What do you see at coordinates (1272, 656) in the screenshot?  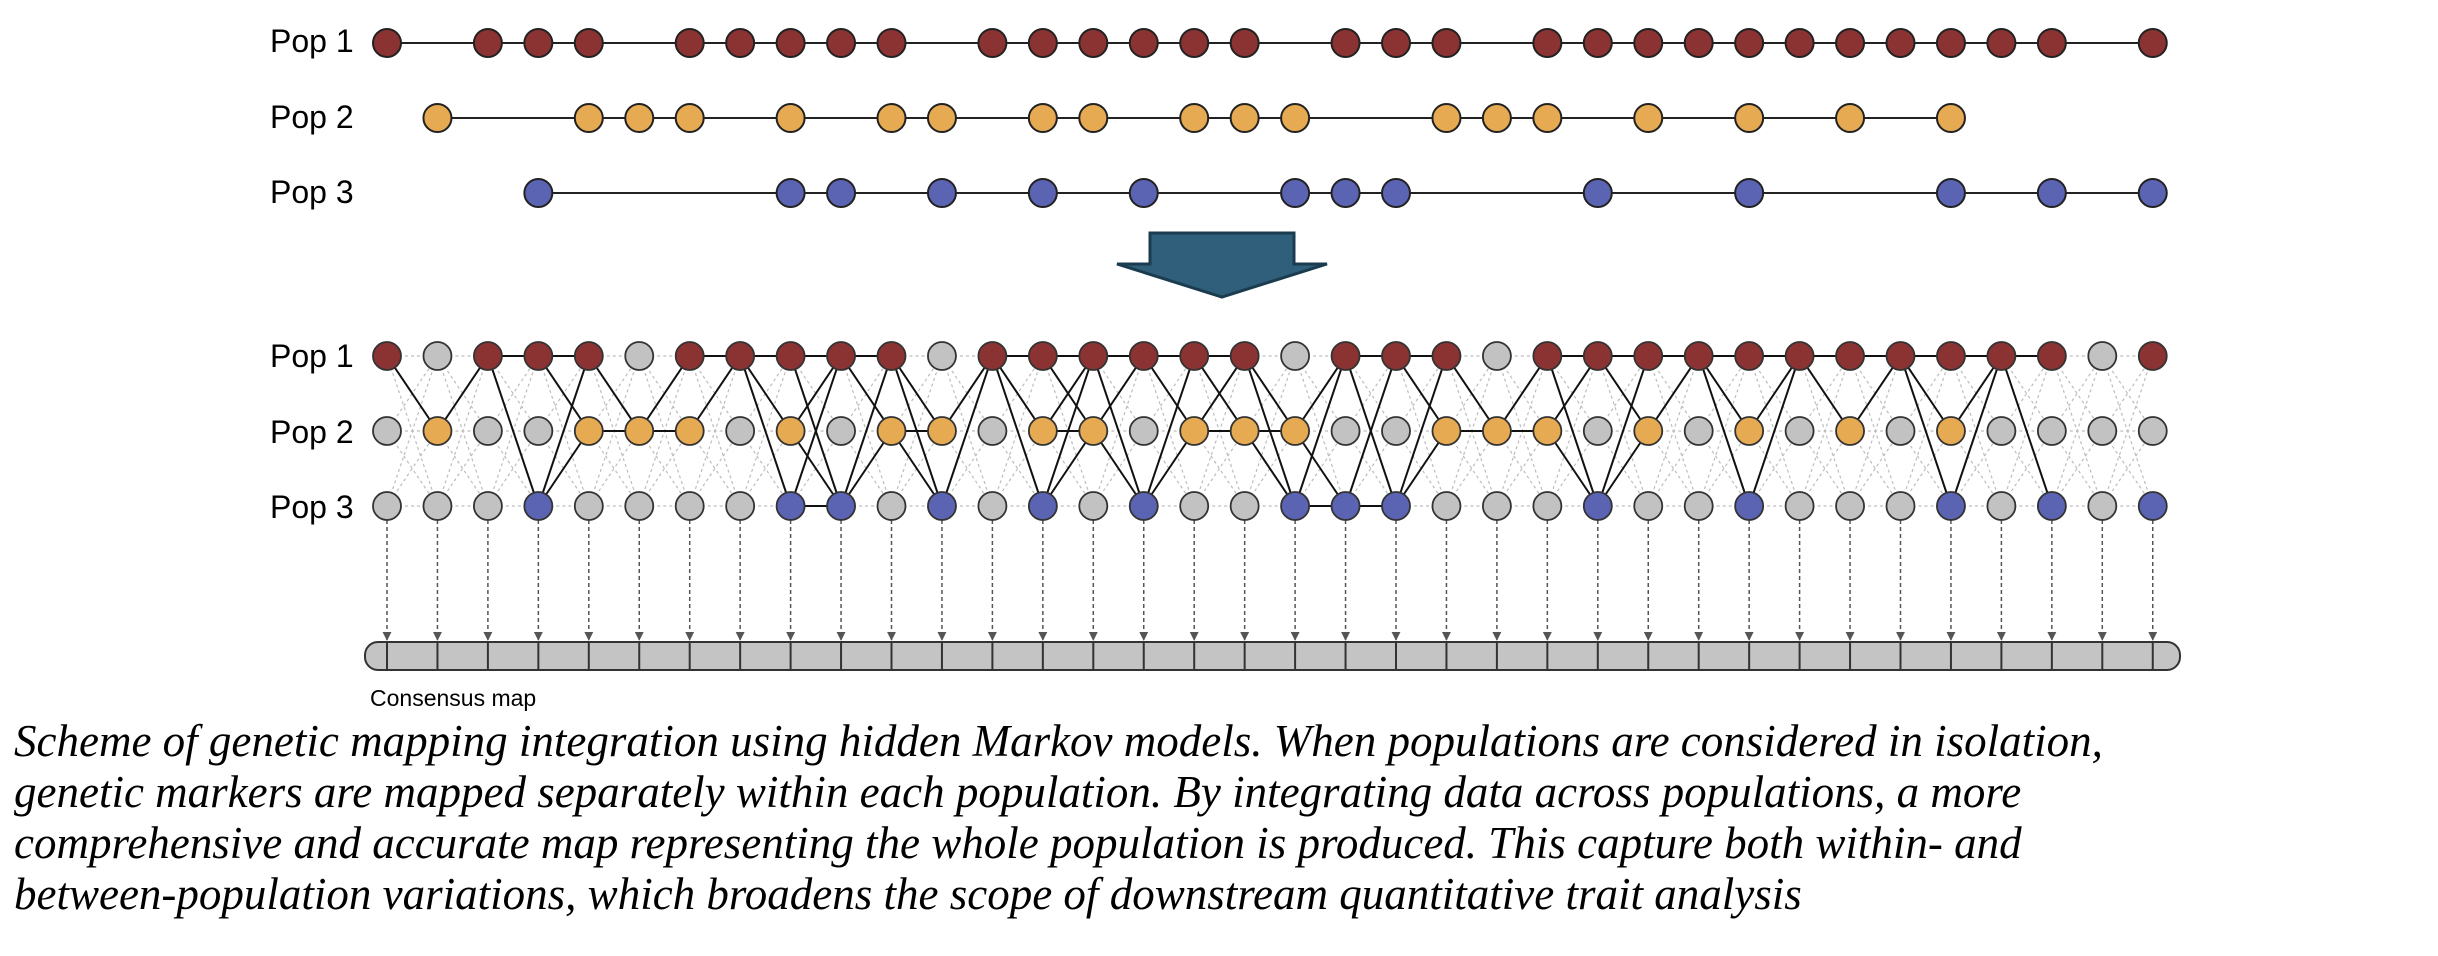 I see `consensus-map-bar` at bounding box center [1272, 656].